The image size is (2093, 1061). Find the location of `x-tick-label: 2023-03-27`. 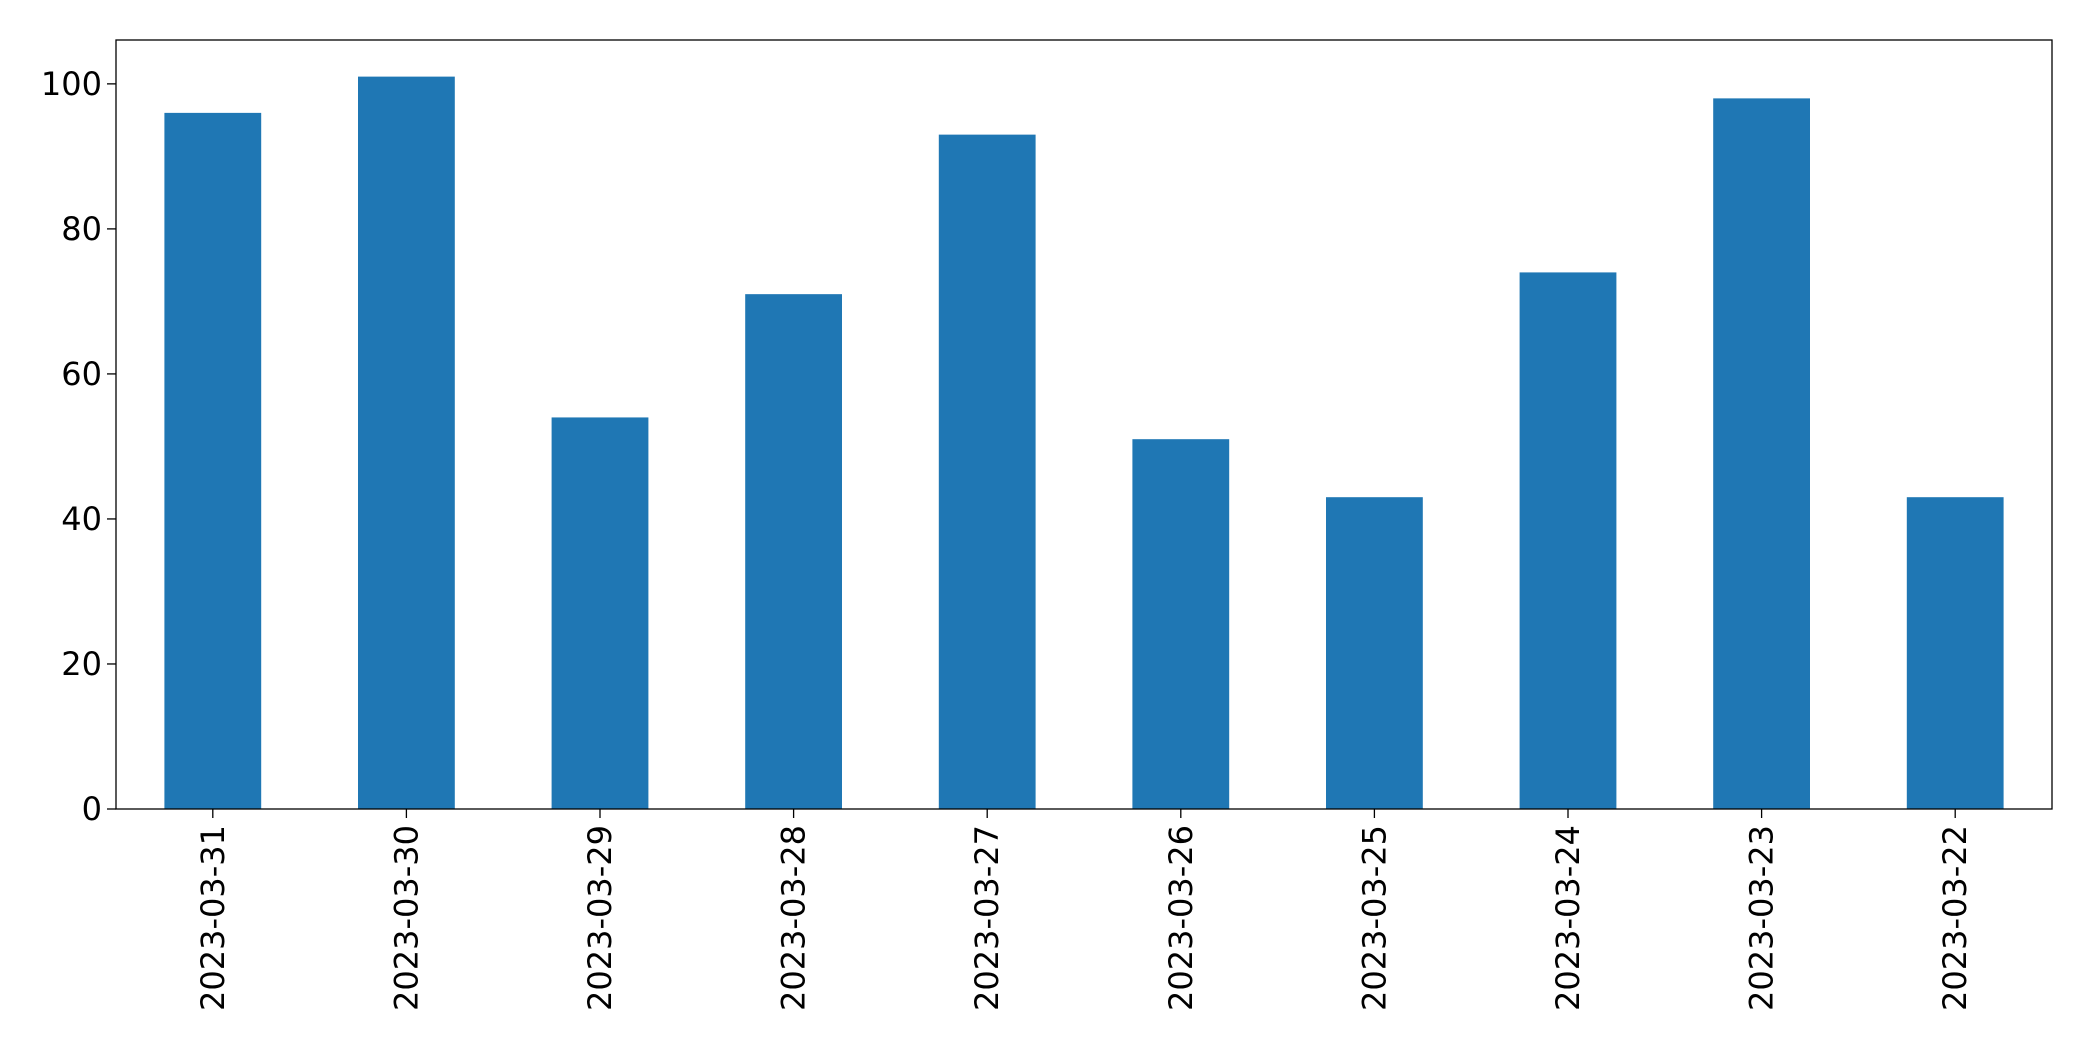

x-tick-label: 2023-03-27 is located at coordinates (987, 918).